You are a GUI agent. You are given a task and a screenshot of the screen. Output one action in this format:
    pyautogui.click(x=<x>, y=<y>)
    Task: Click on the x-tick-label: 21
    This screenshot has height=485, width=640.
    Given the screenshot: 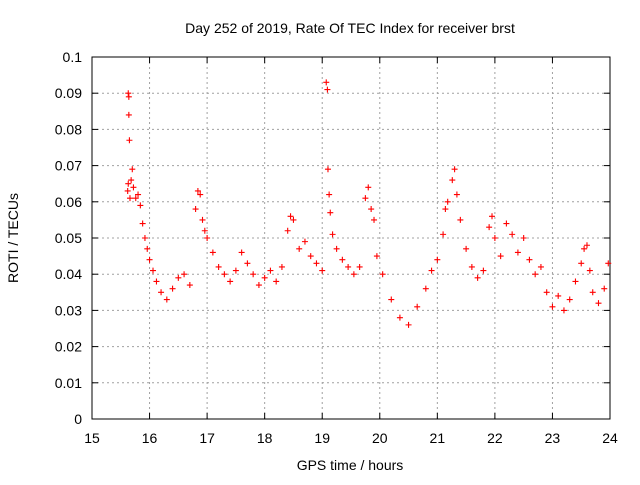 What is the action you would take?
    pyautogui.click(x=438, y=438)
    